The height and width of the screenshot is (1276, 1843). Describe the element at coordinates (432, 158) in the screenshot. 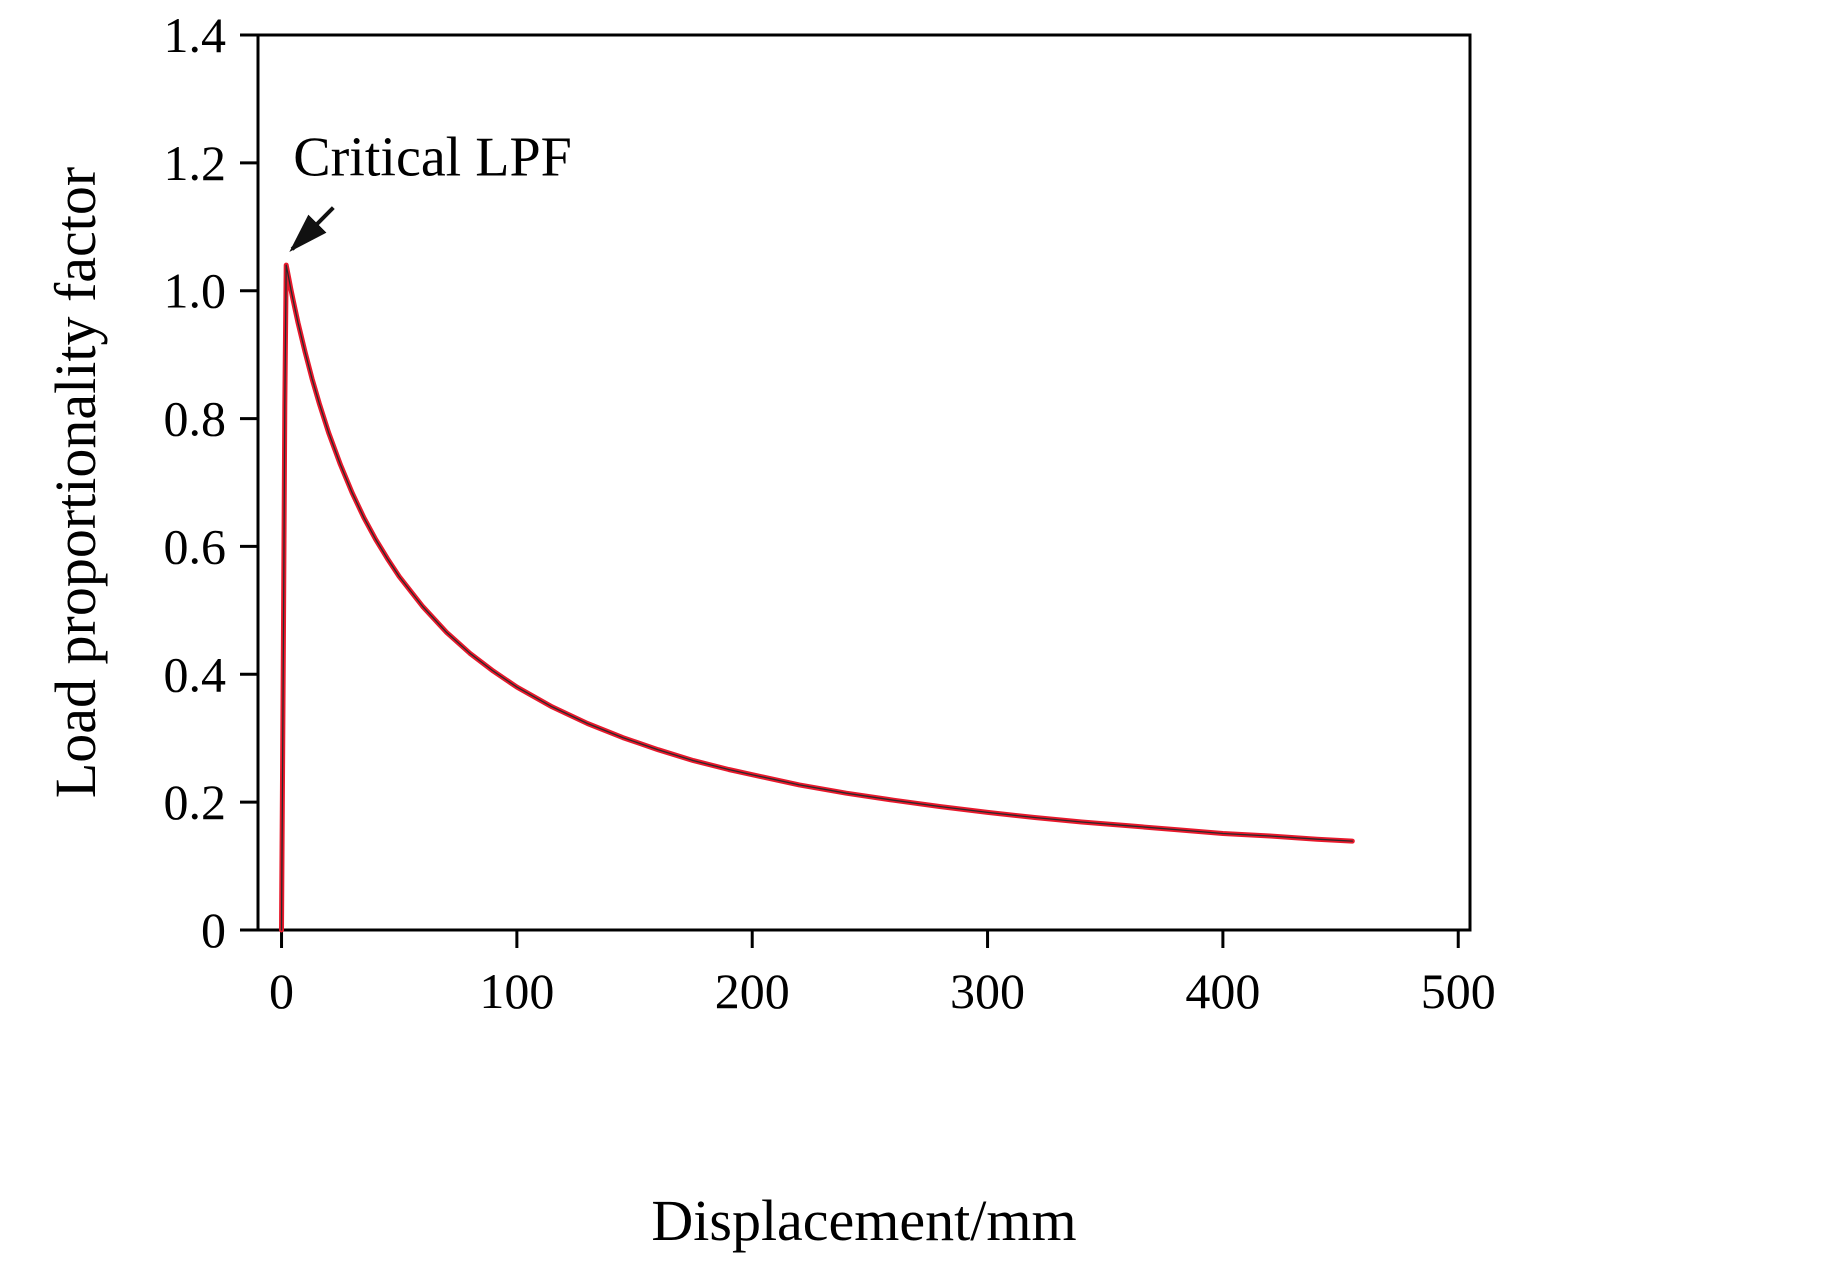

I see `annotation-critical-lpf: Critical LPF` at that location.